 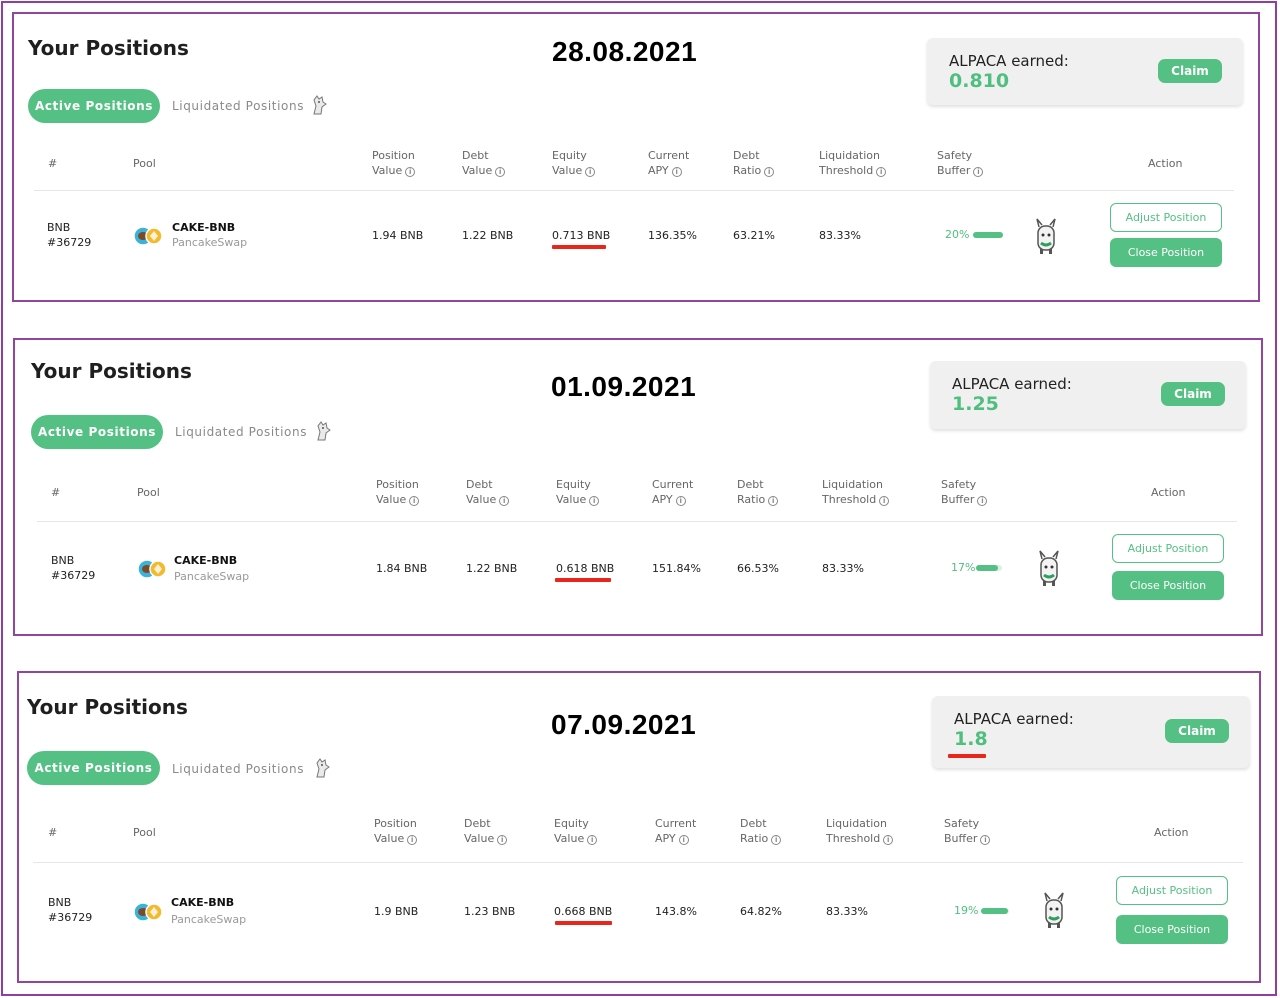 What do you see at coordinates (967, 756) in the screenshot?
I see `earned-highlight-underline` at bounding box center [967, 756].